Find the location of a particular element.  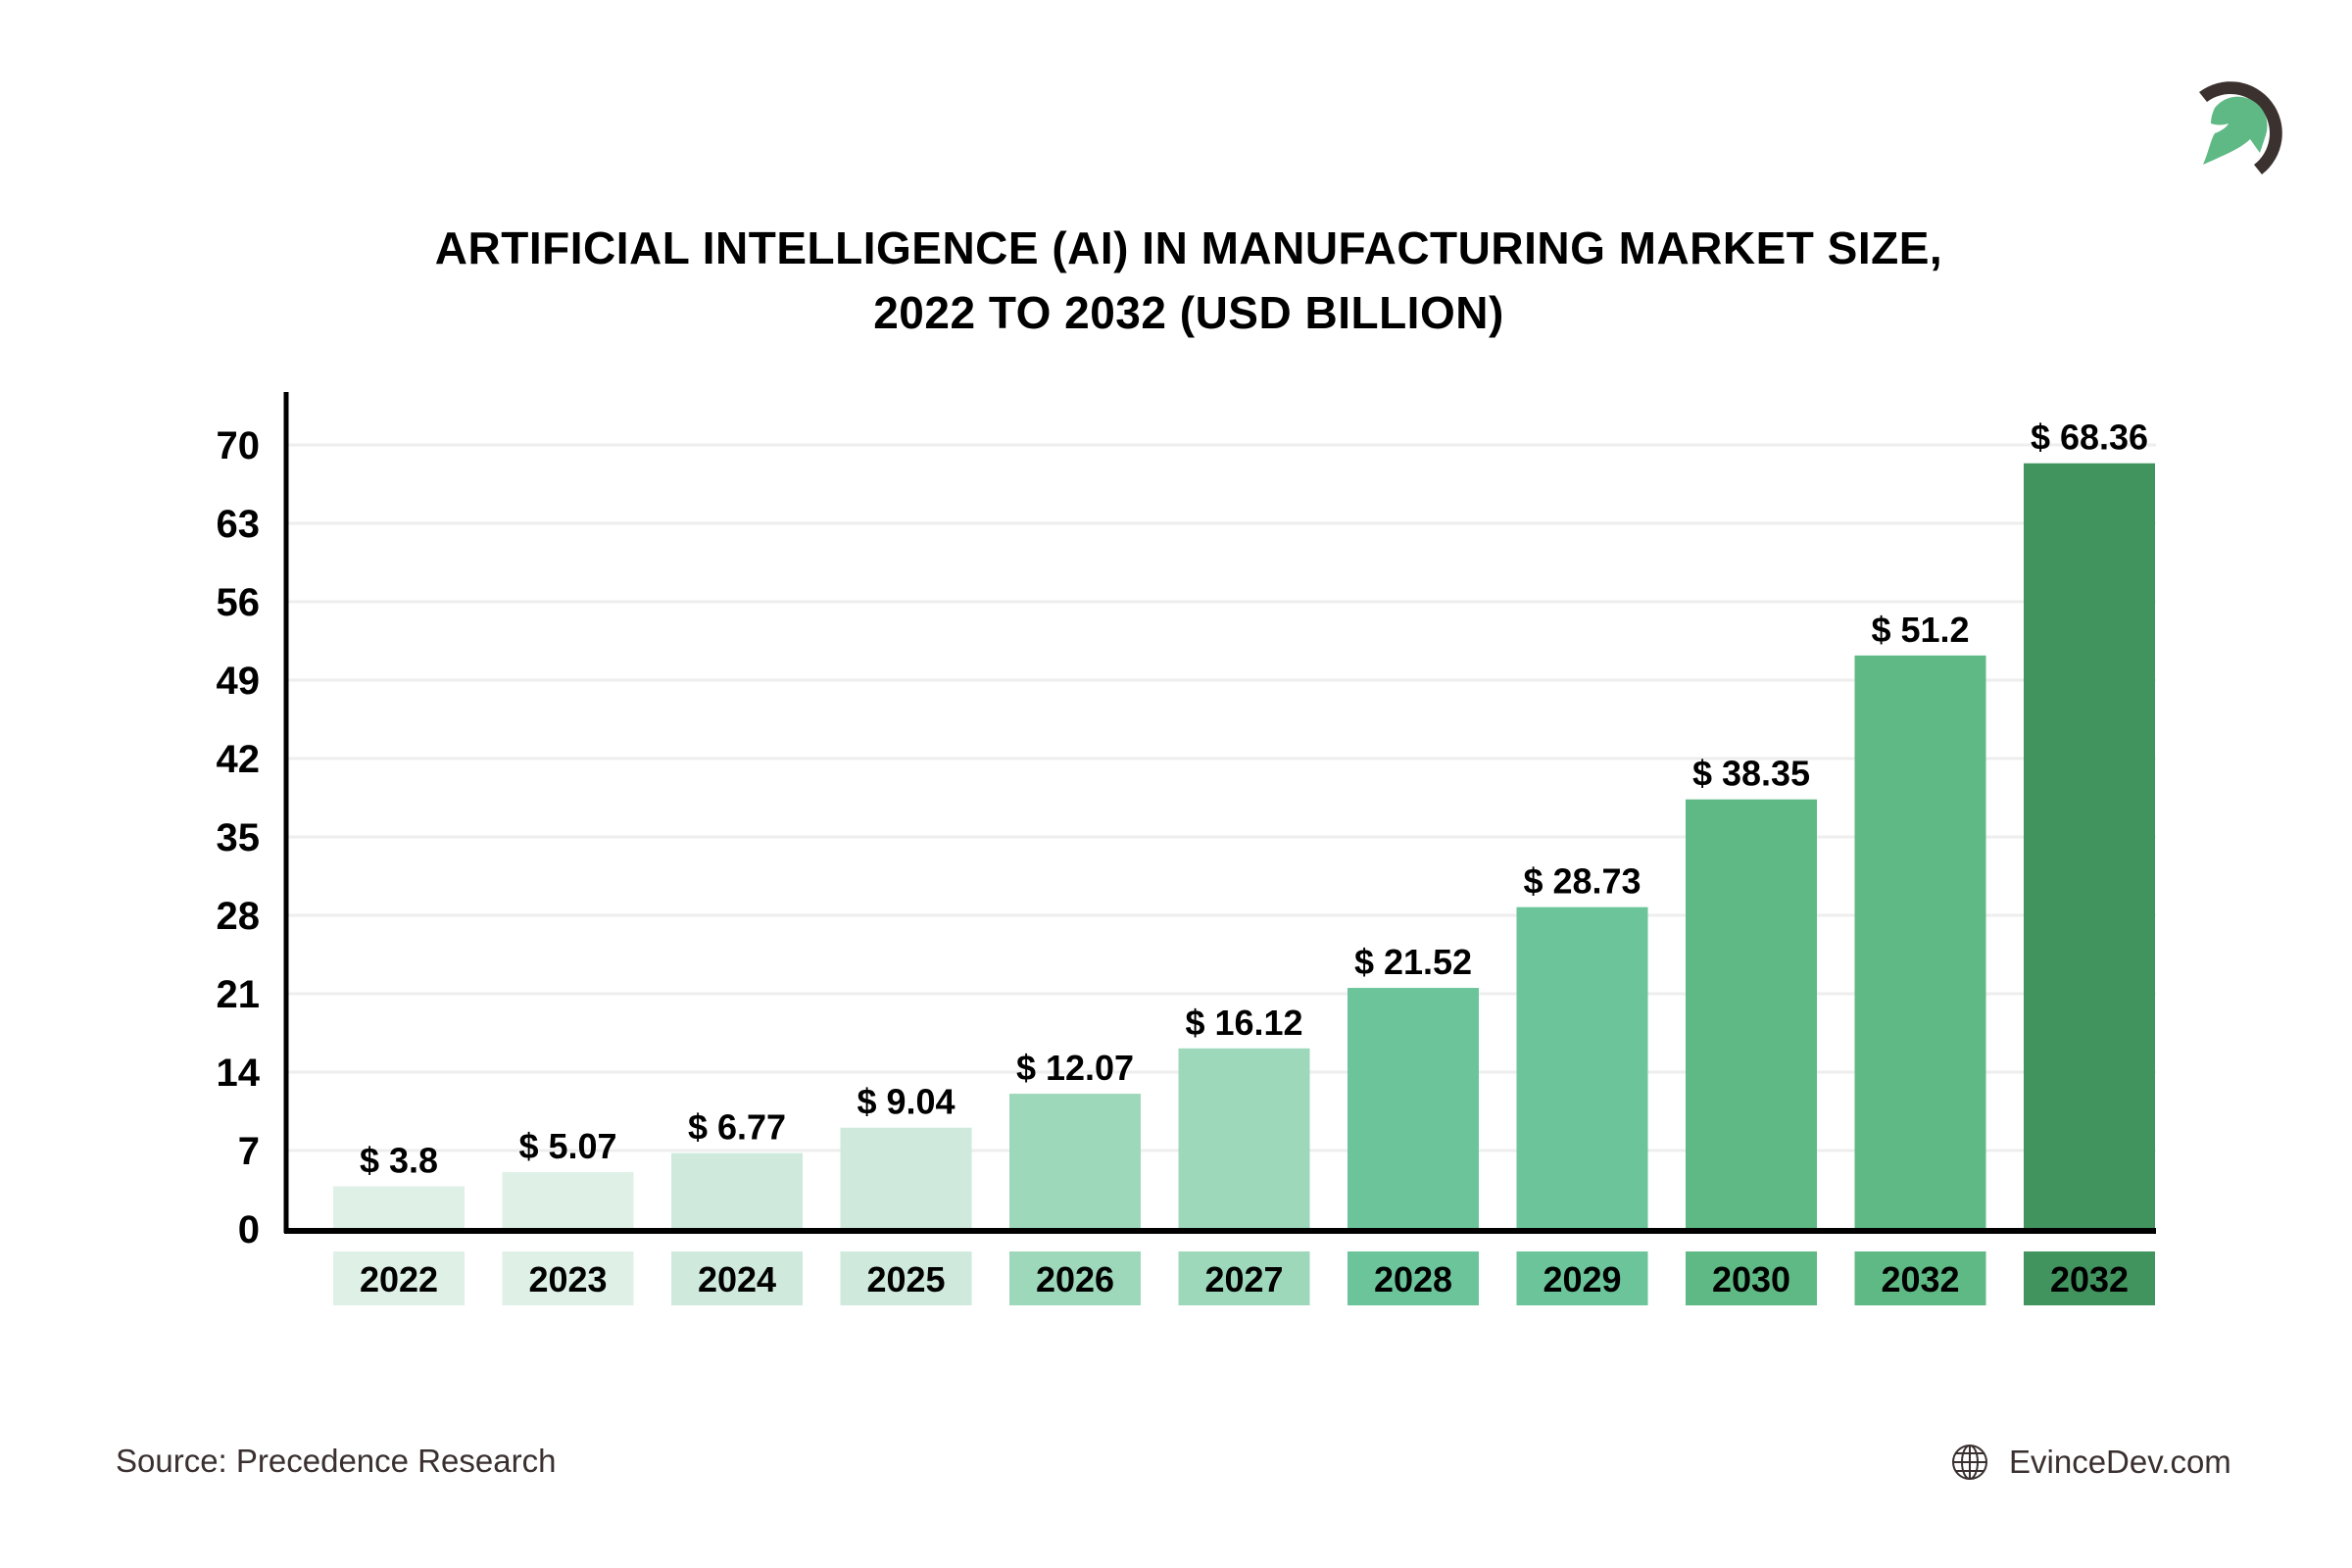

y-tick-label: 0 is located at coordinates (249, 1229).